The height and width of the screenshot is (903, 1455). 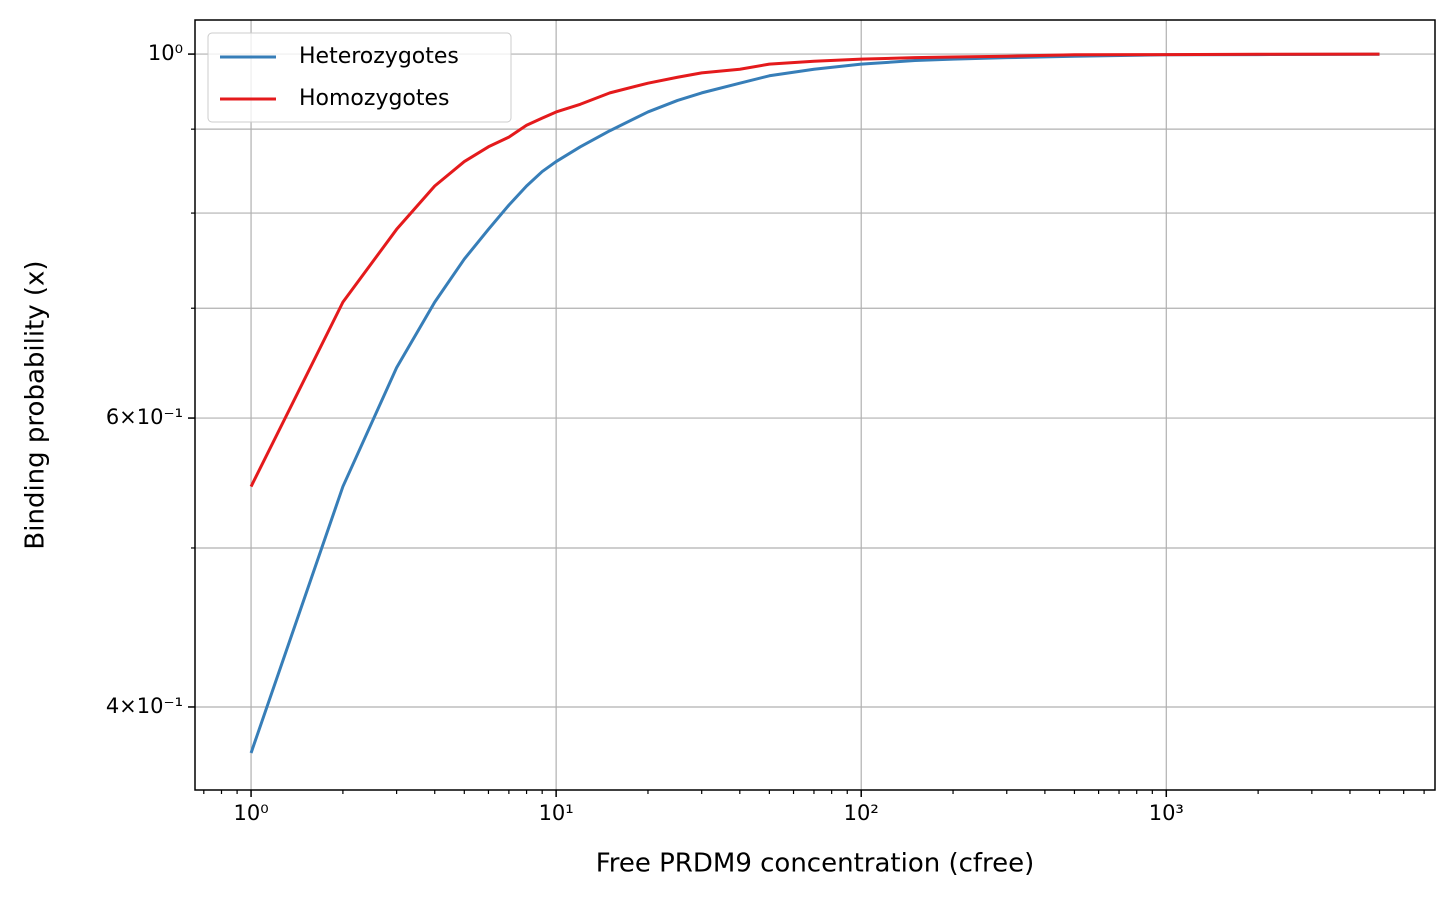 What do you see at coordinates (556, 813) in the screenshot?
I see `x-tick-label: 10¹` at bounding box center [556, 813].